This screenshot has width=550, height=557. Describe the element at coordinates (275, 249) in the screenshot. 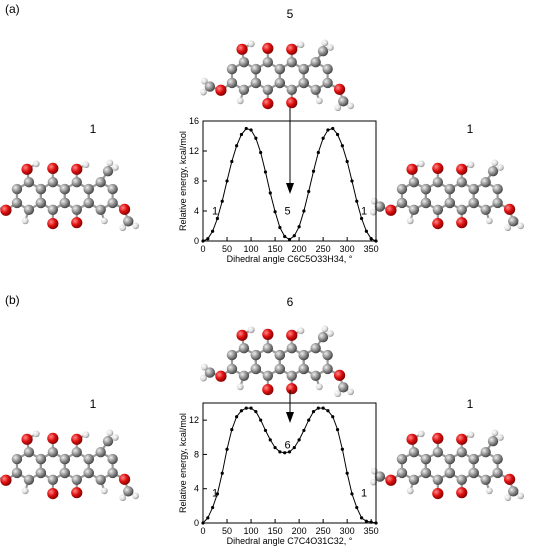

I see `x-tick-label: 150` at that location.